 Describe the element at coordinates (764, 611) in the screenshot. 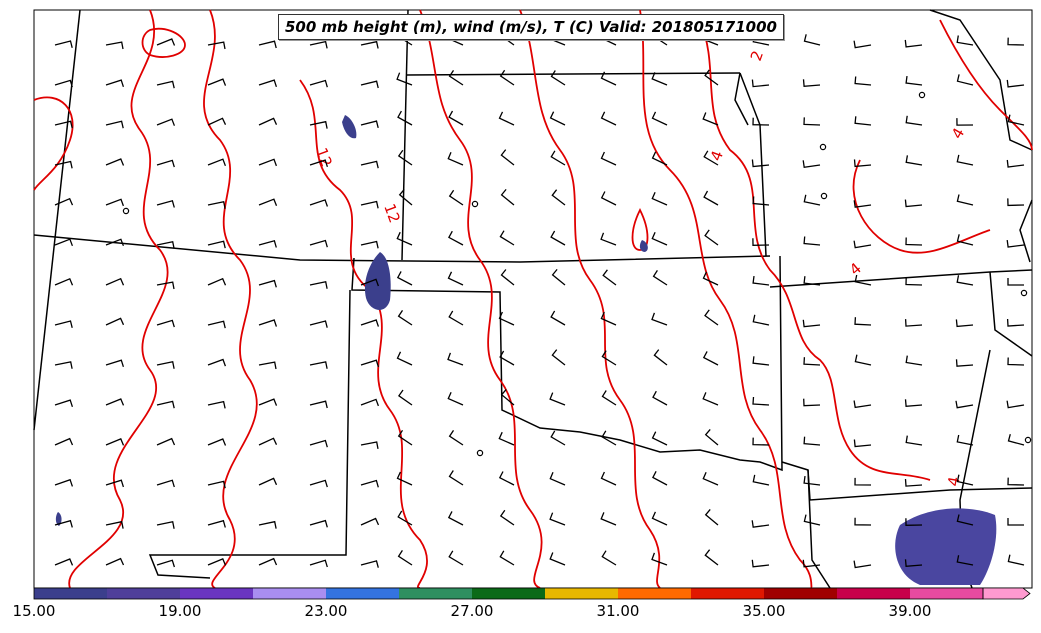

I see `colorbar-tick-label: 35.00` at that location.